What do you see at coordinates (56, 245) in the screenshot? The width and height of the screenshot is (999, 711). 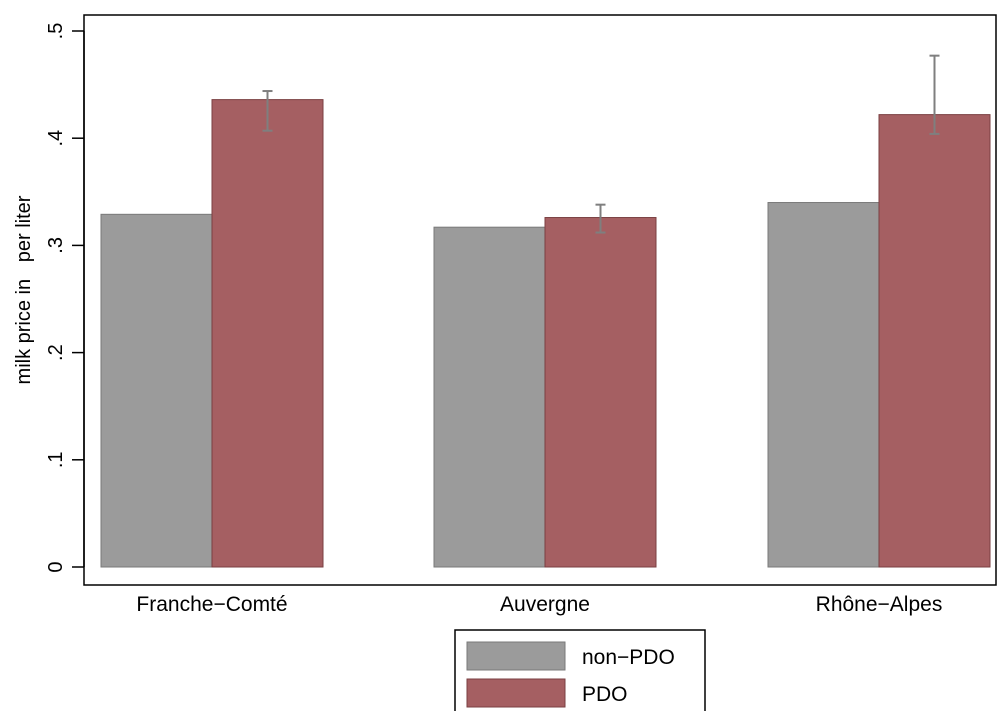 I see `y-tick-label: .3` at bounding box center [56, 245].